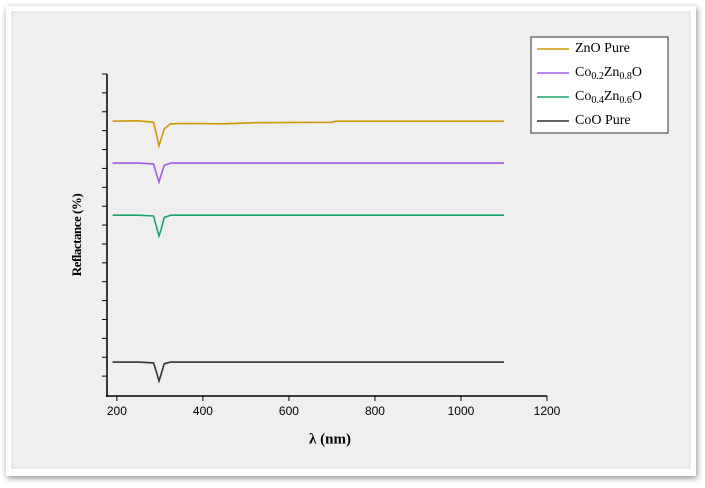 This screenshot has width=705, height=488. What do you see at coordinates (547, 411) in the screenshot?
I see `x-tick-label: 1200` at bounding box center [547, 411].